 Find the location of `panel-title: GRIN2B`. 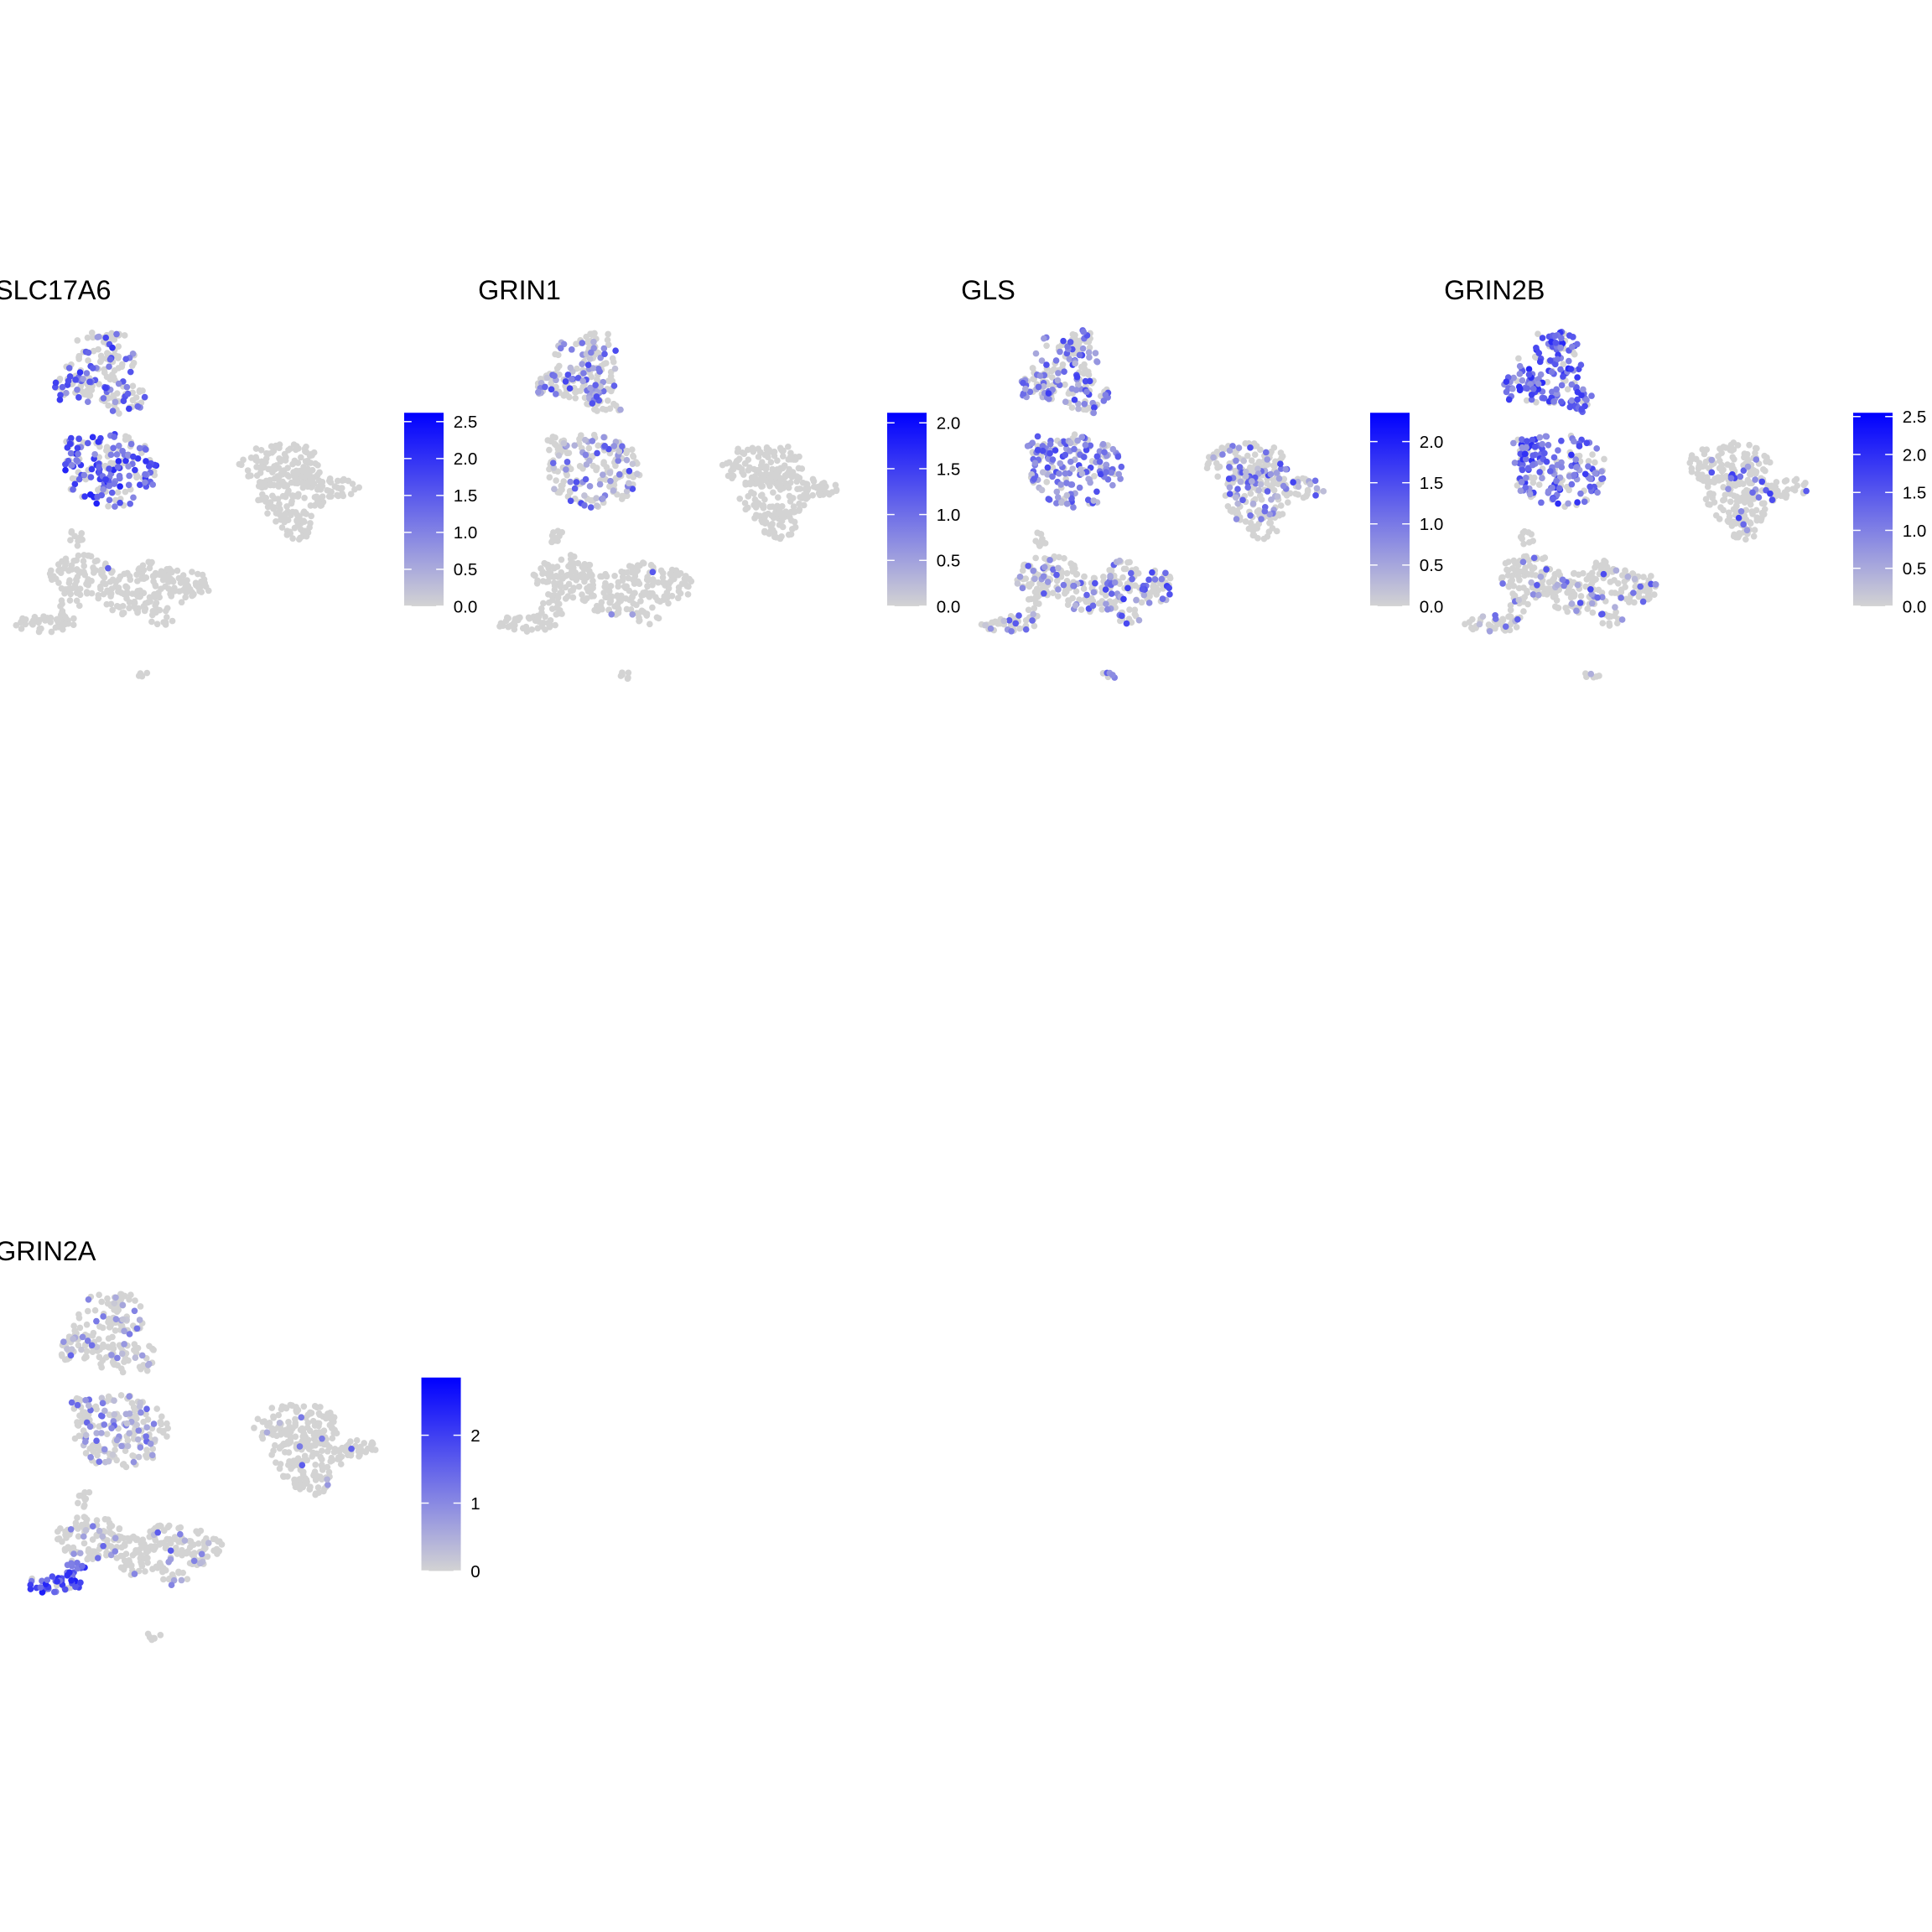

panel-title: GRIN2B is located at coordinates (1494, 290).